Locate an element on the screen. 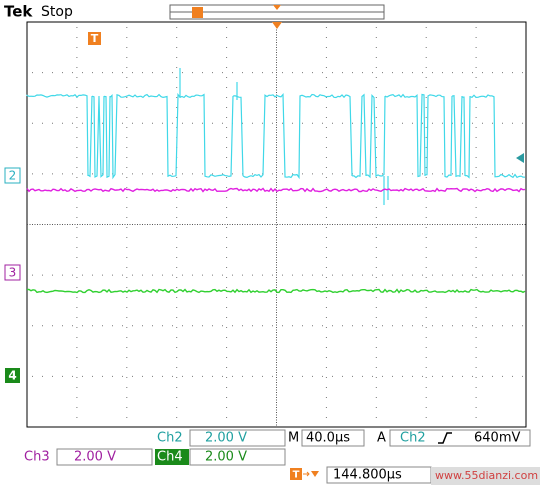 The height and width of the screenshot is (490, 540). ch3-marker-label: 3 is located at coordinates (13, 273).